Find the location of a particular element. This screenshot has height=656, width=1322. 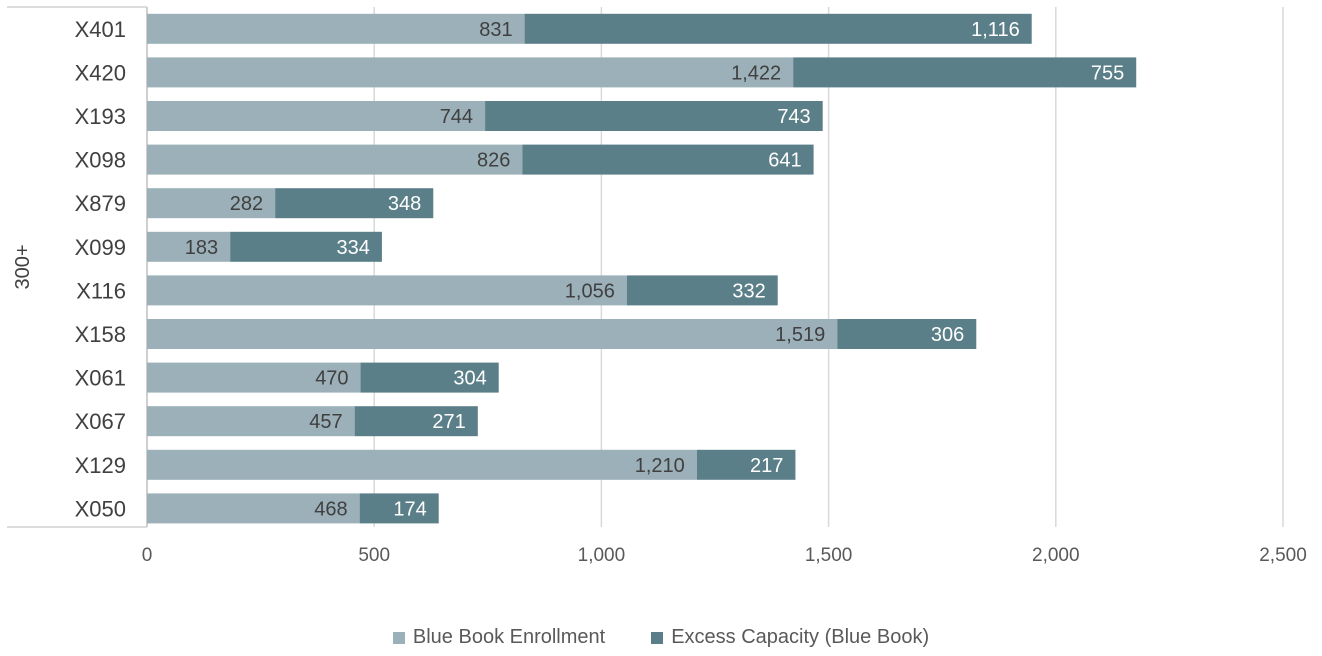

x-tick-label: 1,000 is located at coordinates (602, 555).